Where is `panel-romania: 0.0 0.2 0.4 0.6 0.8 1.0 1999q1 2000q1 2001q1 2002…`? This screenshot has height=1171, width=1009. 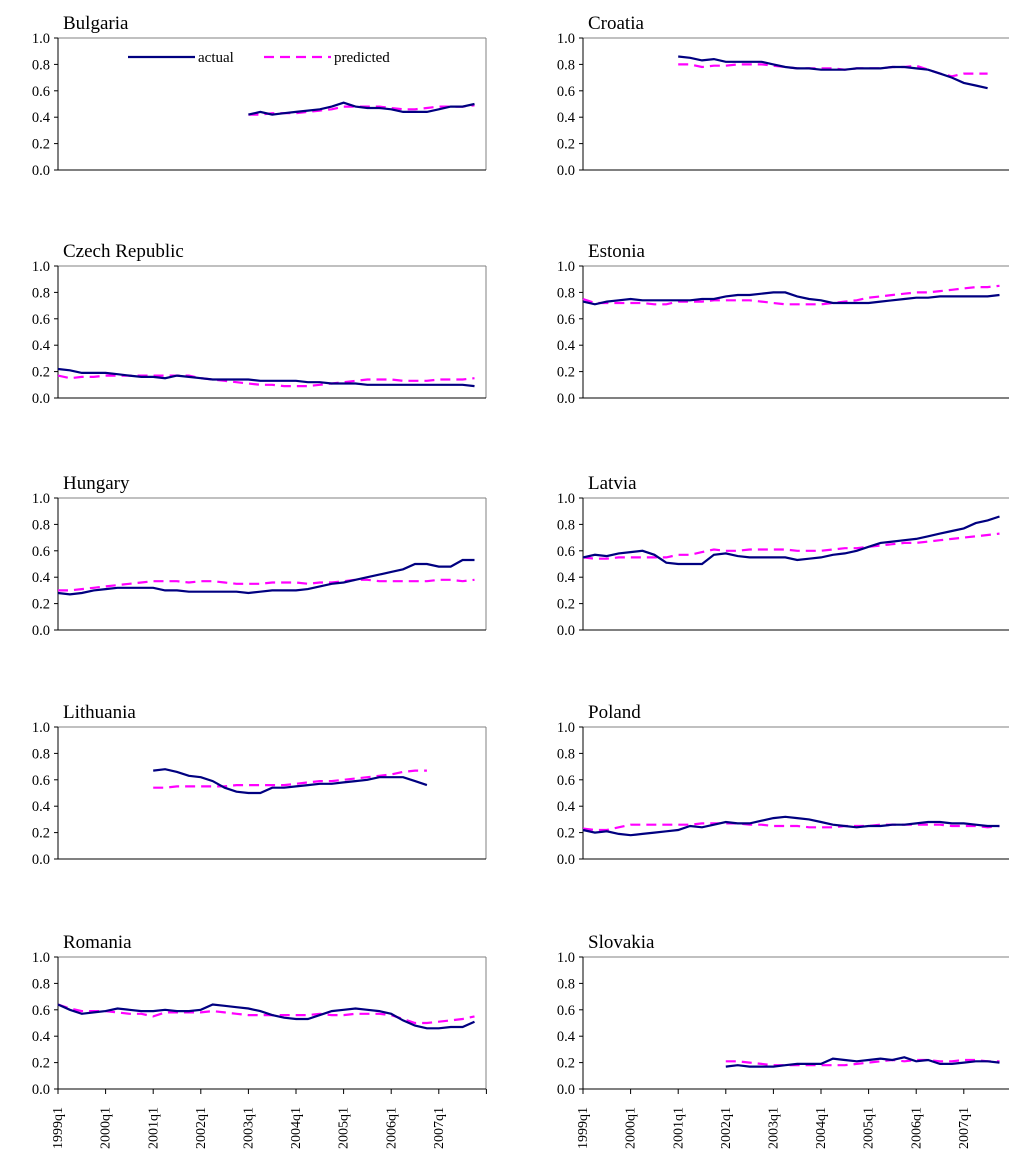
panel-romania: 0.0 0.2 0.4 0.6 0.8 1.0 1999q1 2000q1 2001q1 2002… is located at coordinates (259, 1040).